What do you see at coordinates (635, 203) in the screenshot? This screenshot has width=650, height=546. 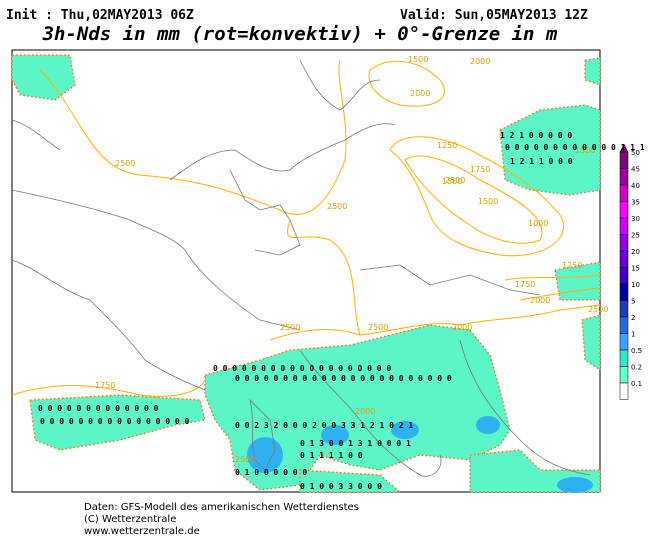 I see `colorbar-label: 35` at bounding box center [635, 203].